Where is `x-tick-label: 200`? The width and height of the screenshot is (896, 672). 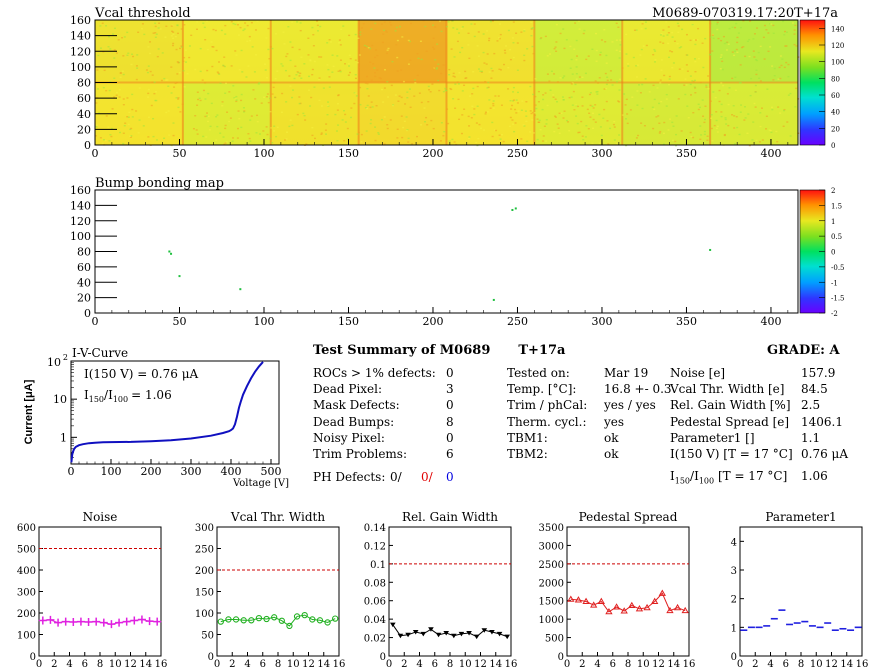 x-tick-label: 200 is located at coordinates (432, 321).